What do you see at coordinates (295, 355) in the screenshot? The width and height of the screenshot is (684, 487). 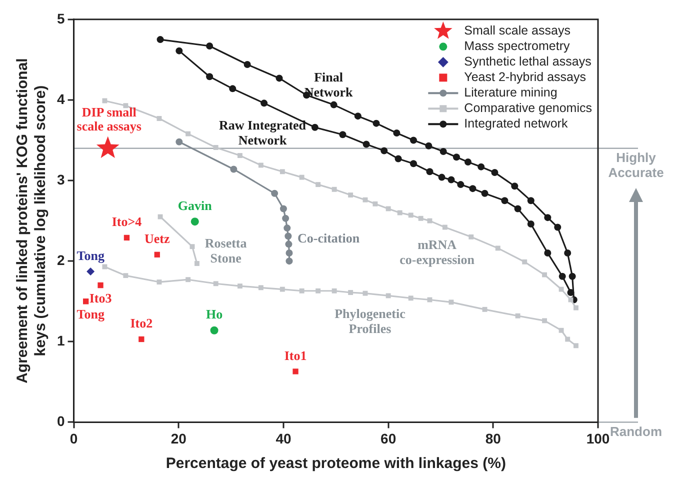 I see `data-label: Ito1` at bounding box center [295, 355].